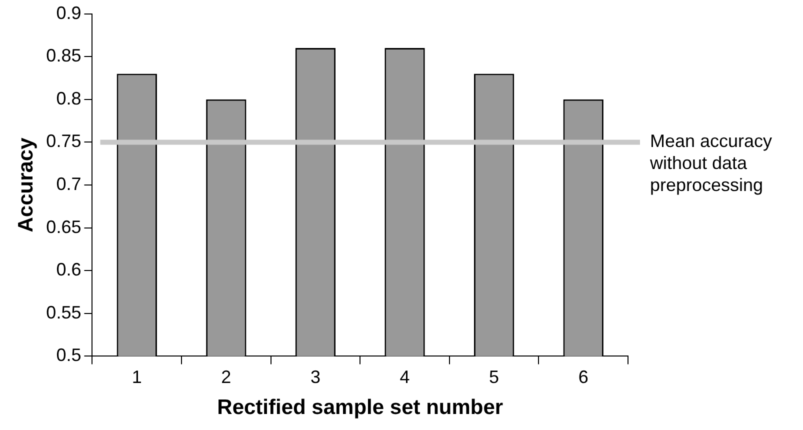 Image resolution: width=803 pixels, height=430 pixels. What do you see at coordinates (405, 376) in the screenshot?
I see `x-tick-label: 4` at bounding box center [405, 376].